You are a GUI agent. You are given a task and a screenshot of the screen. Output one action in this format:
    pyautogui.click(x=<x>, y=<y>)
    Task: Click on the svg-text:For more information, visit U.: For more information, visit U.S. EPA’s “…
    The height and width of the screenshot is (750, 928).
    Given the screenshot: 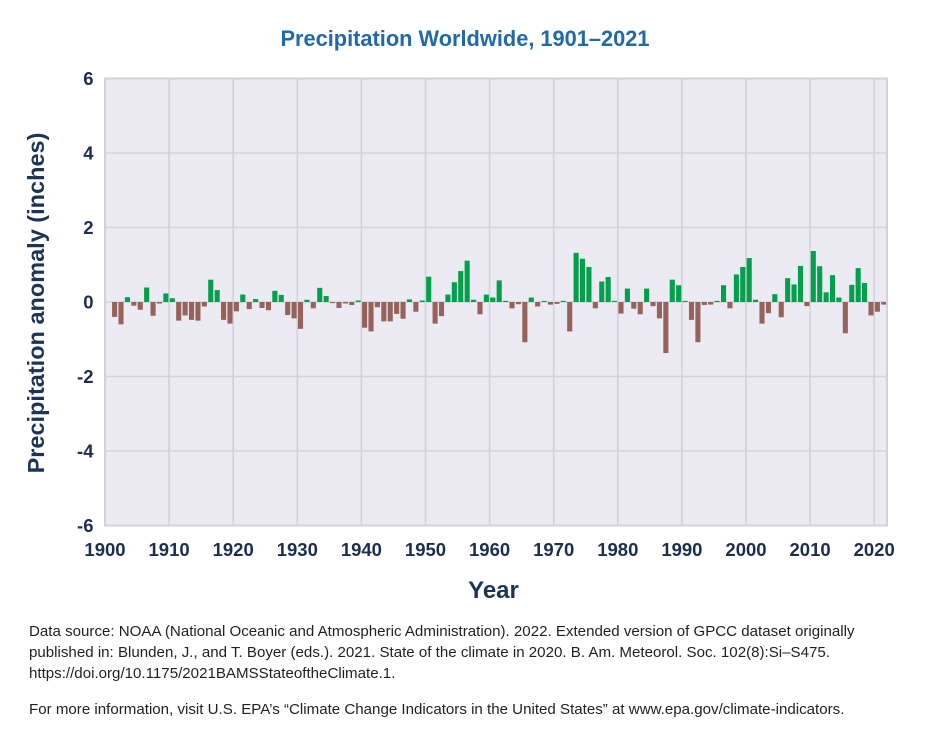 What is the action you would take?
    pyautogui.click(x=436, y=709)
    